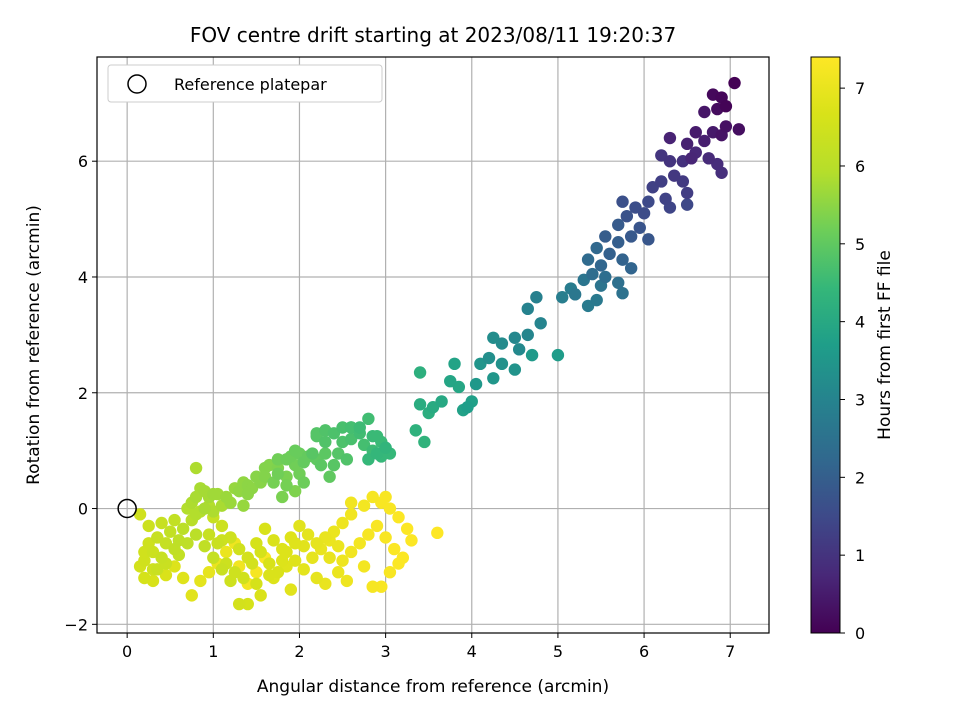 The height and width of the screenshot is (720, 960). I want to click on y-tick-label: −2, so click(76, 624).